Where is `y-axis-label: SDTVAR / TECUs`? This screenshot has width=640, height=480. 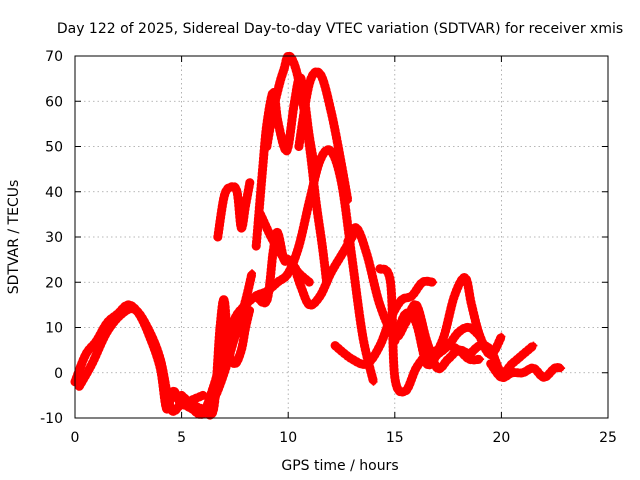
y-axis-label: SDTVAR / TECUs is located at coordinates (14, 237).